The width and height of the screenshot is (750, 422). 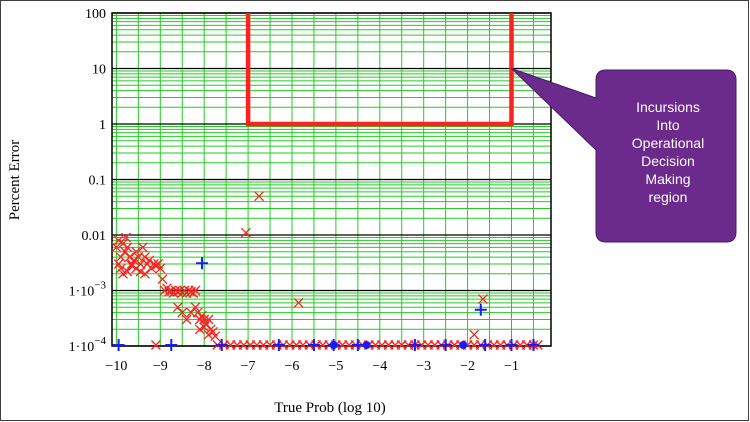 I want to click on callout-text-line: Operational, so click(x=668, y=143).